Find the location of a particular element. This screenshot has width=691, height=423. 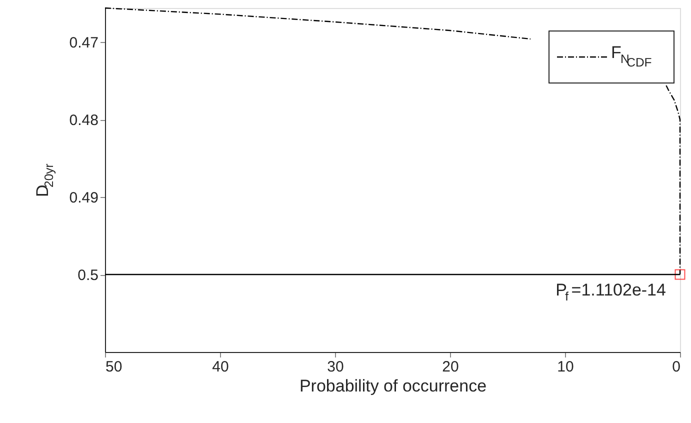

x-tick-label: 50 is located at coordinates (114, 367).